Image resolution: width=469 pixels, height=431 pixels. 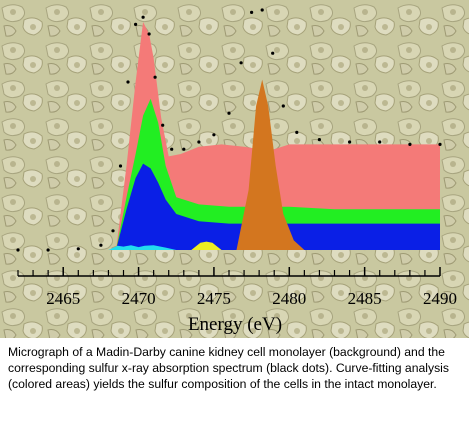 I want to click on x-tick-labels: 2465 2470 2475 2480 2485 2490, so click(x=251, y=298).